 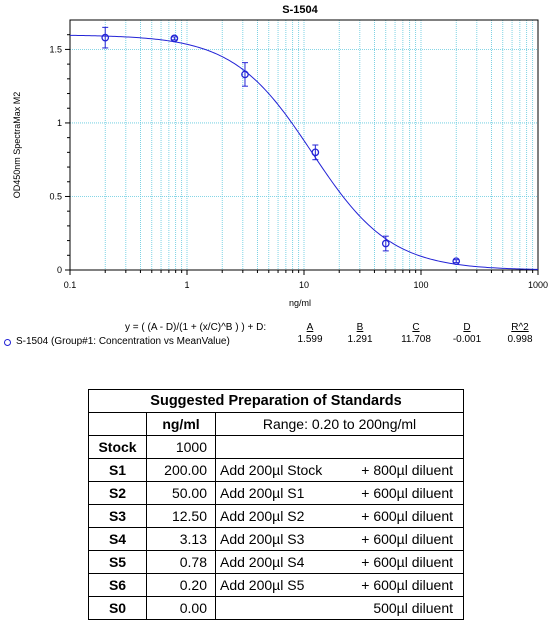 I want to click on param-d-name: D, so click(x=467, y=327).